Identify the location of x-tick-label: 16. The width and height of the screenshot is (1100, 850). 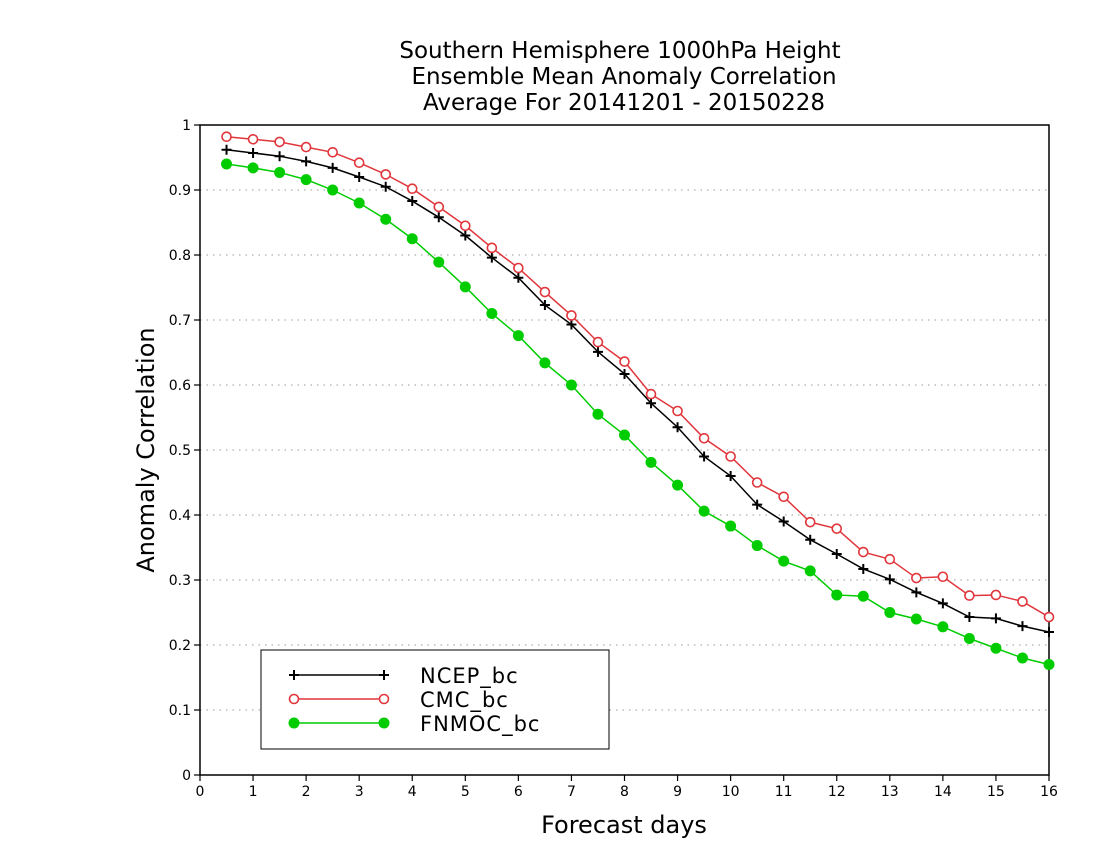
(1049, 792).